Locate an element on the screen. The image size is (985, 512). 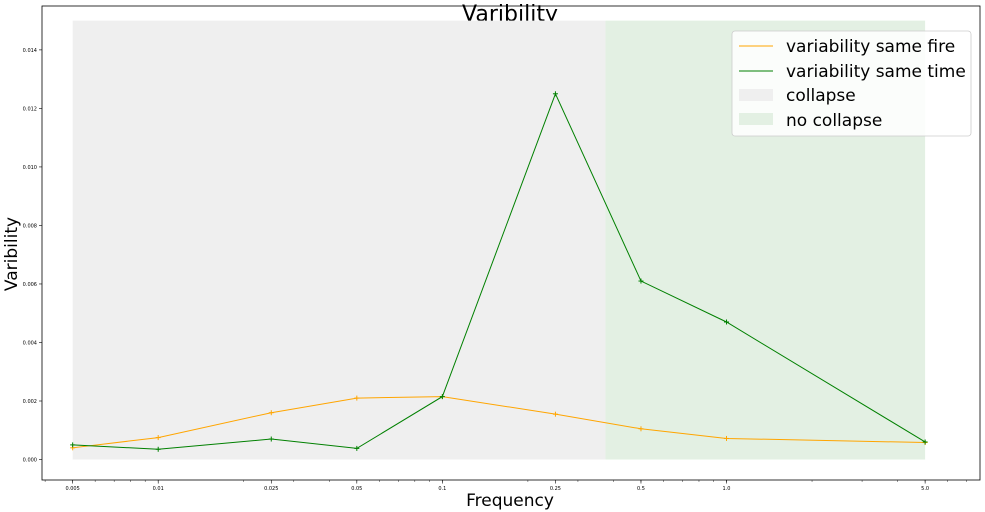
x-tick-label: 0.025 is located at coordinates (271, 489).